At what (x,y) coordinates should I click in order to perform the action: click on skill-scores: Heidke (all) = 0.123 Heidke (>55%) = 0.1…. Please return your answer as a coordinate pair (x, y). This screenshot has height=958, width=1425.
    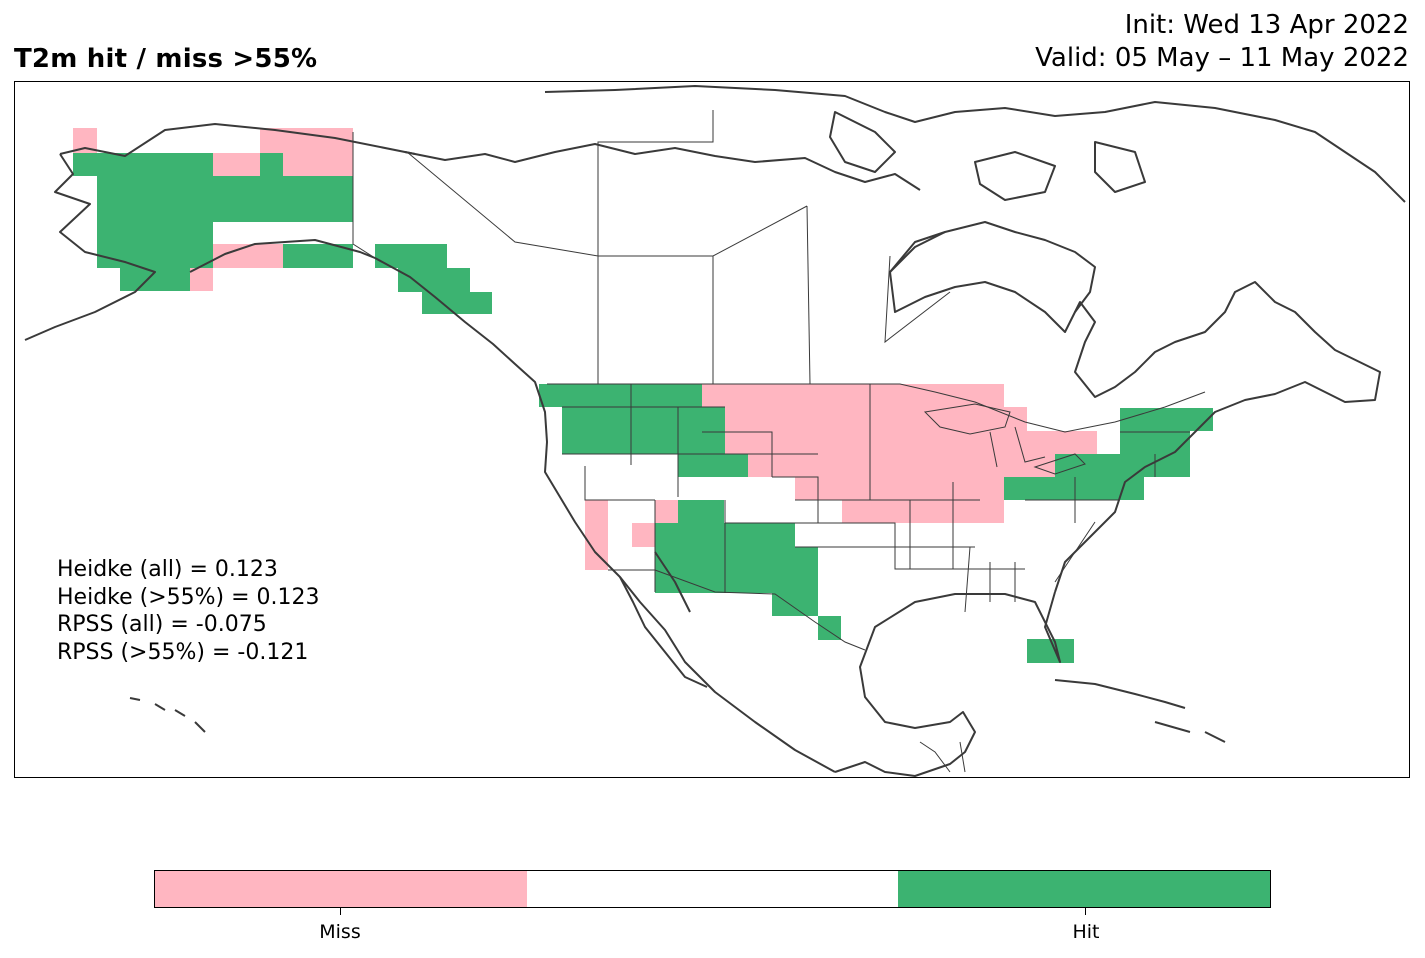
    Looking at the image, I should click on (188, 611).